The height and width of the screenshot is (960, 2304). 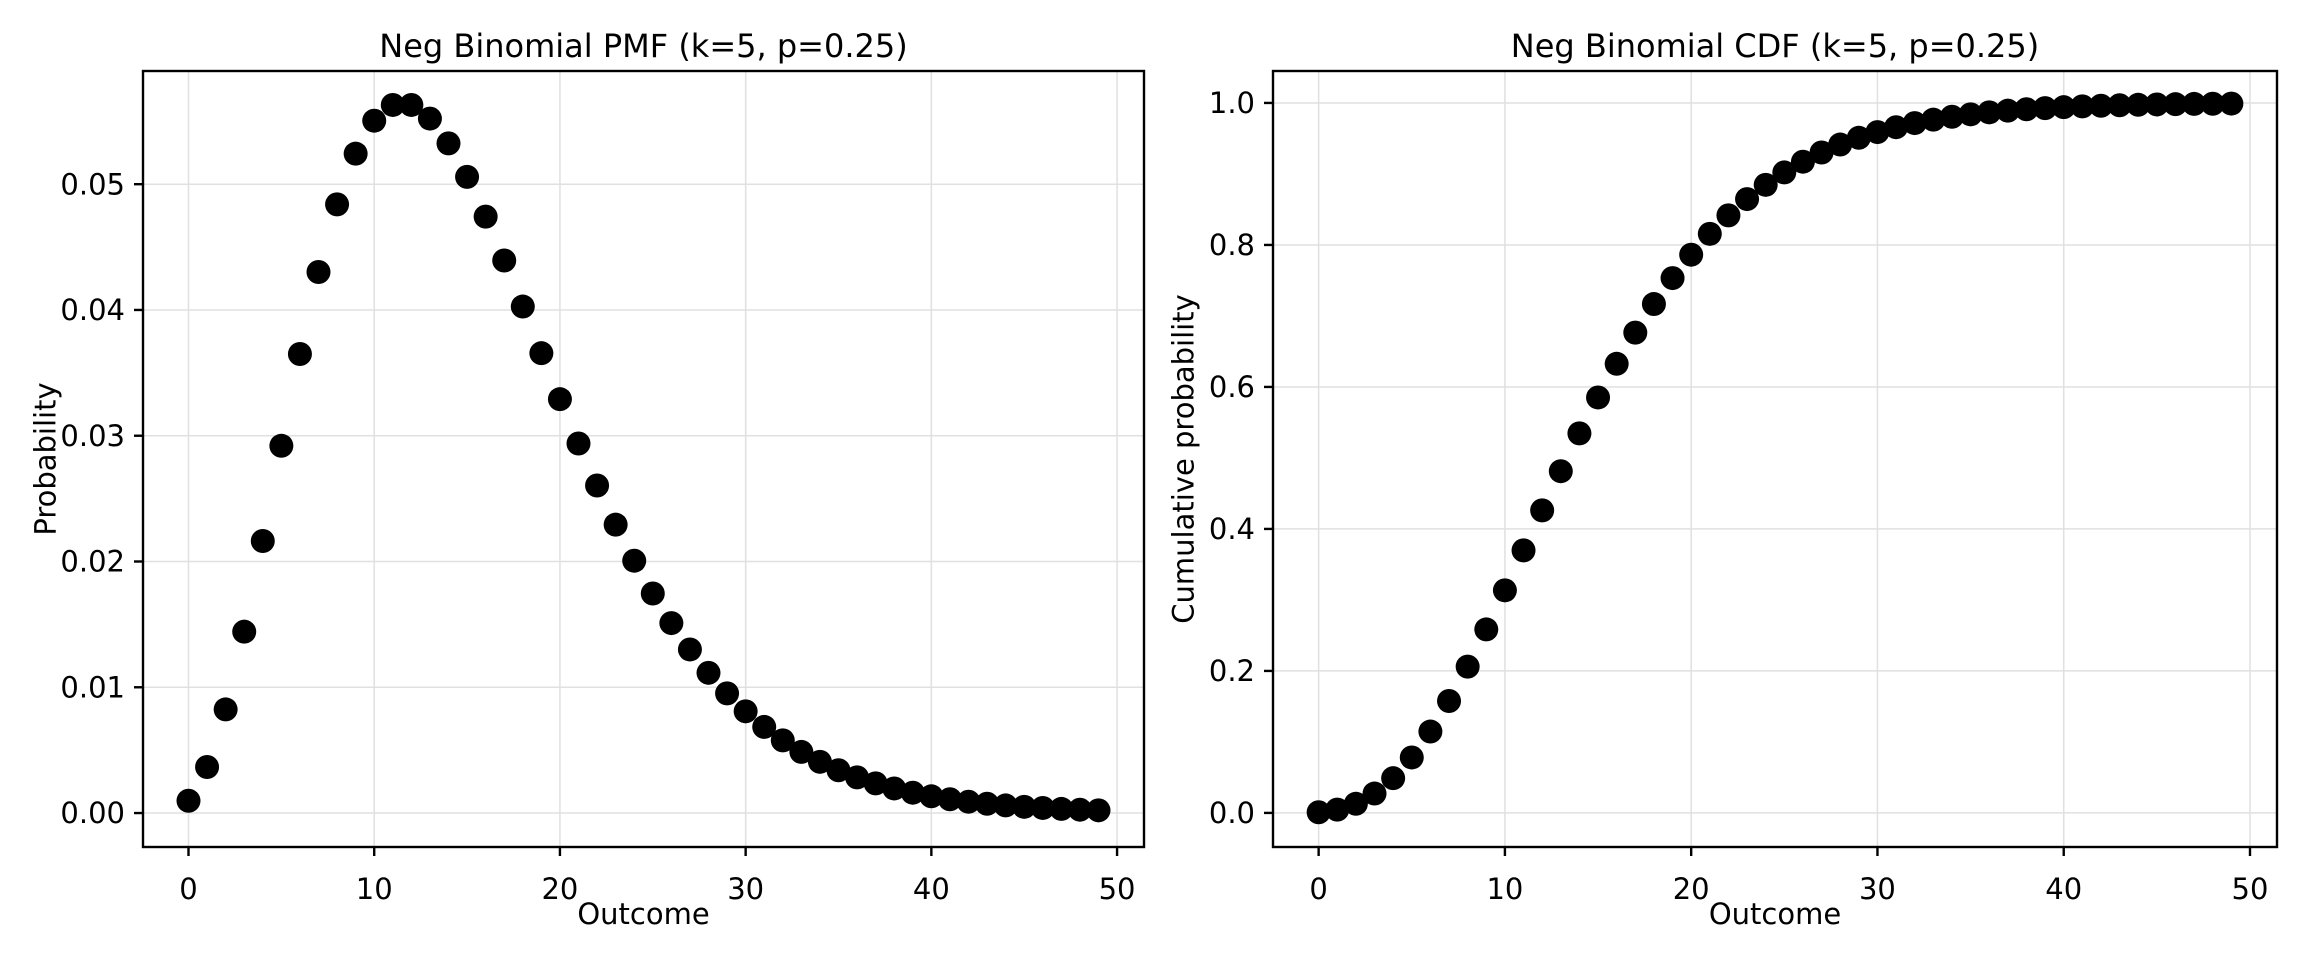 I want to click on pmf-y-tick-label: 0.00, so click(x=92, y=813).